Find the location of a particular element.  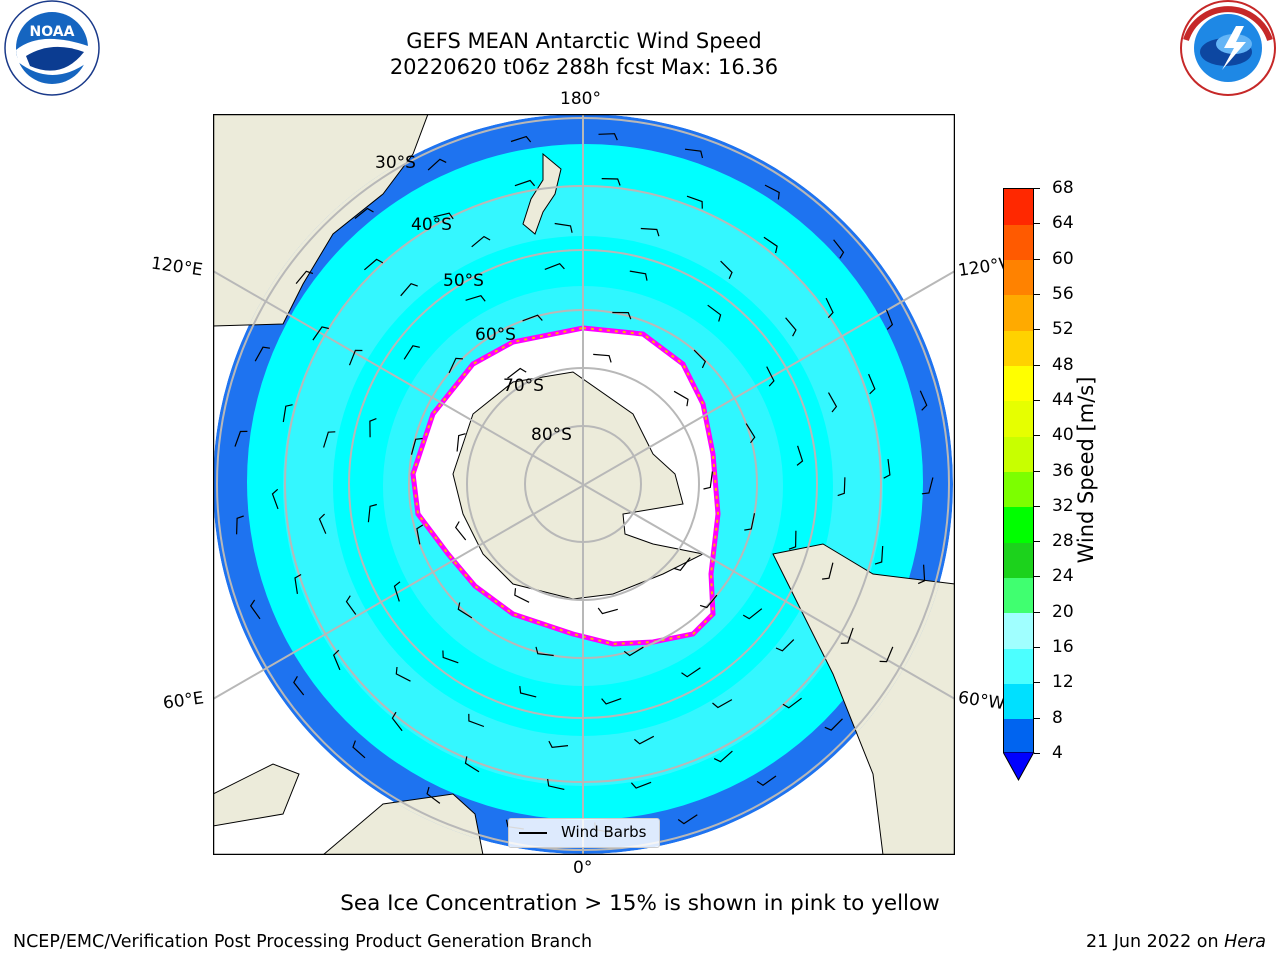

footer-host: Hera is located at coordinates (1245, 942).